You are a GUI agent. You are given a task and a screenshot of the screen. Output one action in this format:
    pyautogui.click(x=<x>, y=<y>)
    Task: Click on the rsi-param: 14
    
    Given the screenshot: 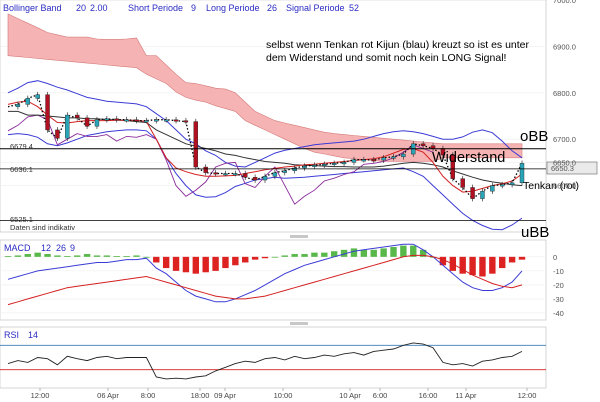 What is the action you would take?
    pyautogui.click(x=33, y=335)
    